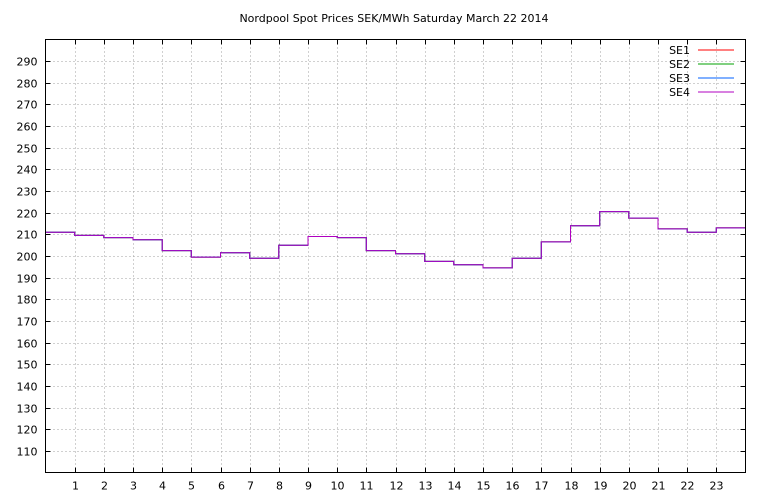 This screenshot has height=500, width=768. I want to click on y-tick-label: 220, so click(27, 214).